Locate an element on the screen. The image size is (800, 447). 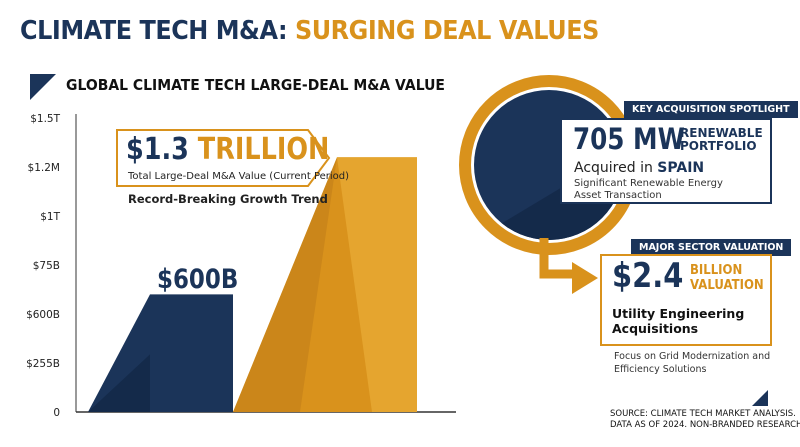
spotlight-tag: RENEWABLE PORTFOLIO is located at coordinates (721, 140).